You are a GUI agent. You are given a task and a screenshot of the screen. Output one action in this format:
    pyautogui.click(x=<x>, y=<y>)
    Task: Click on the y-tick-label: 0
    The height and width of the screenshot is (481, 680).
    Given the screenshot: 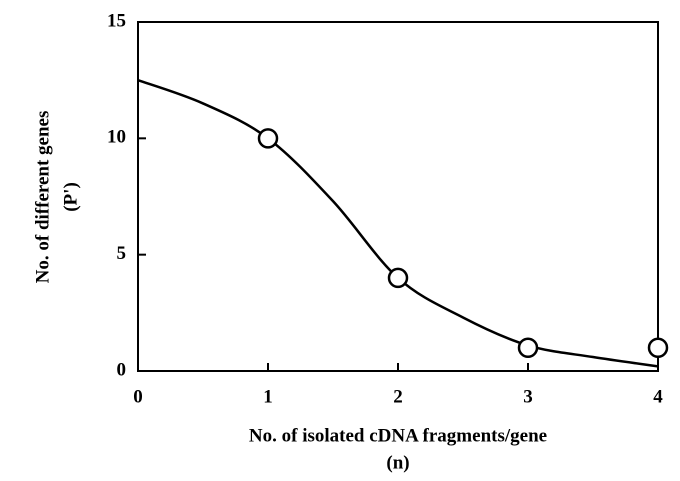 What is the action you would take?
    pyautogui.click(x=122, y=369)
    